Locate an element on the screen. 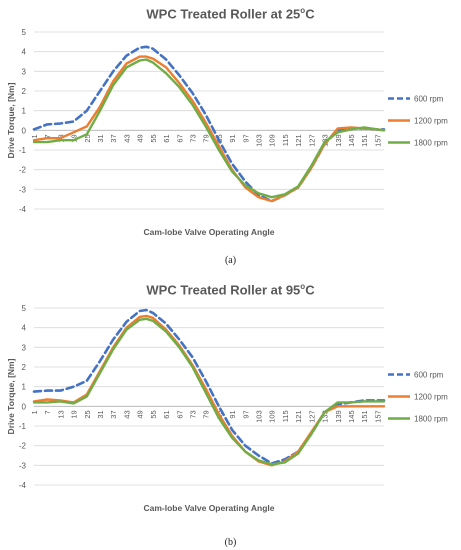 This screenshot has width=461, height=550. x-tick-label-a: 55 is located at coordinates (153, 138).